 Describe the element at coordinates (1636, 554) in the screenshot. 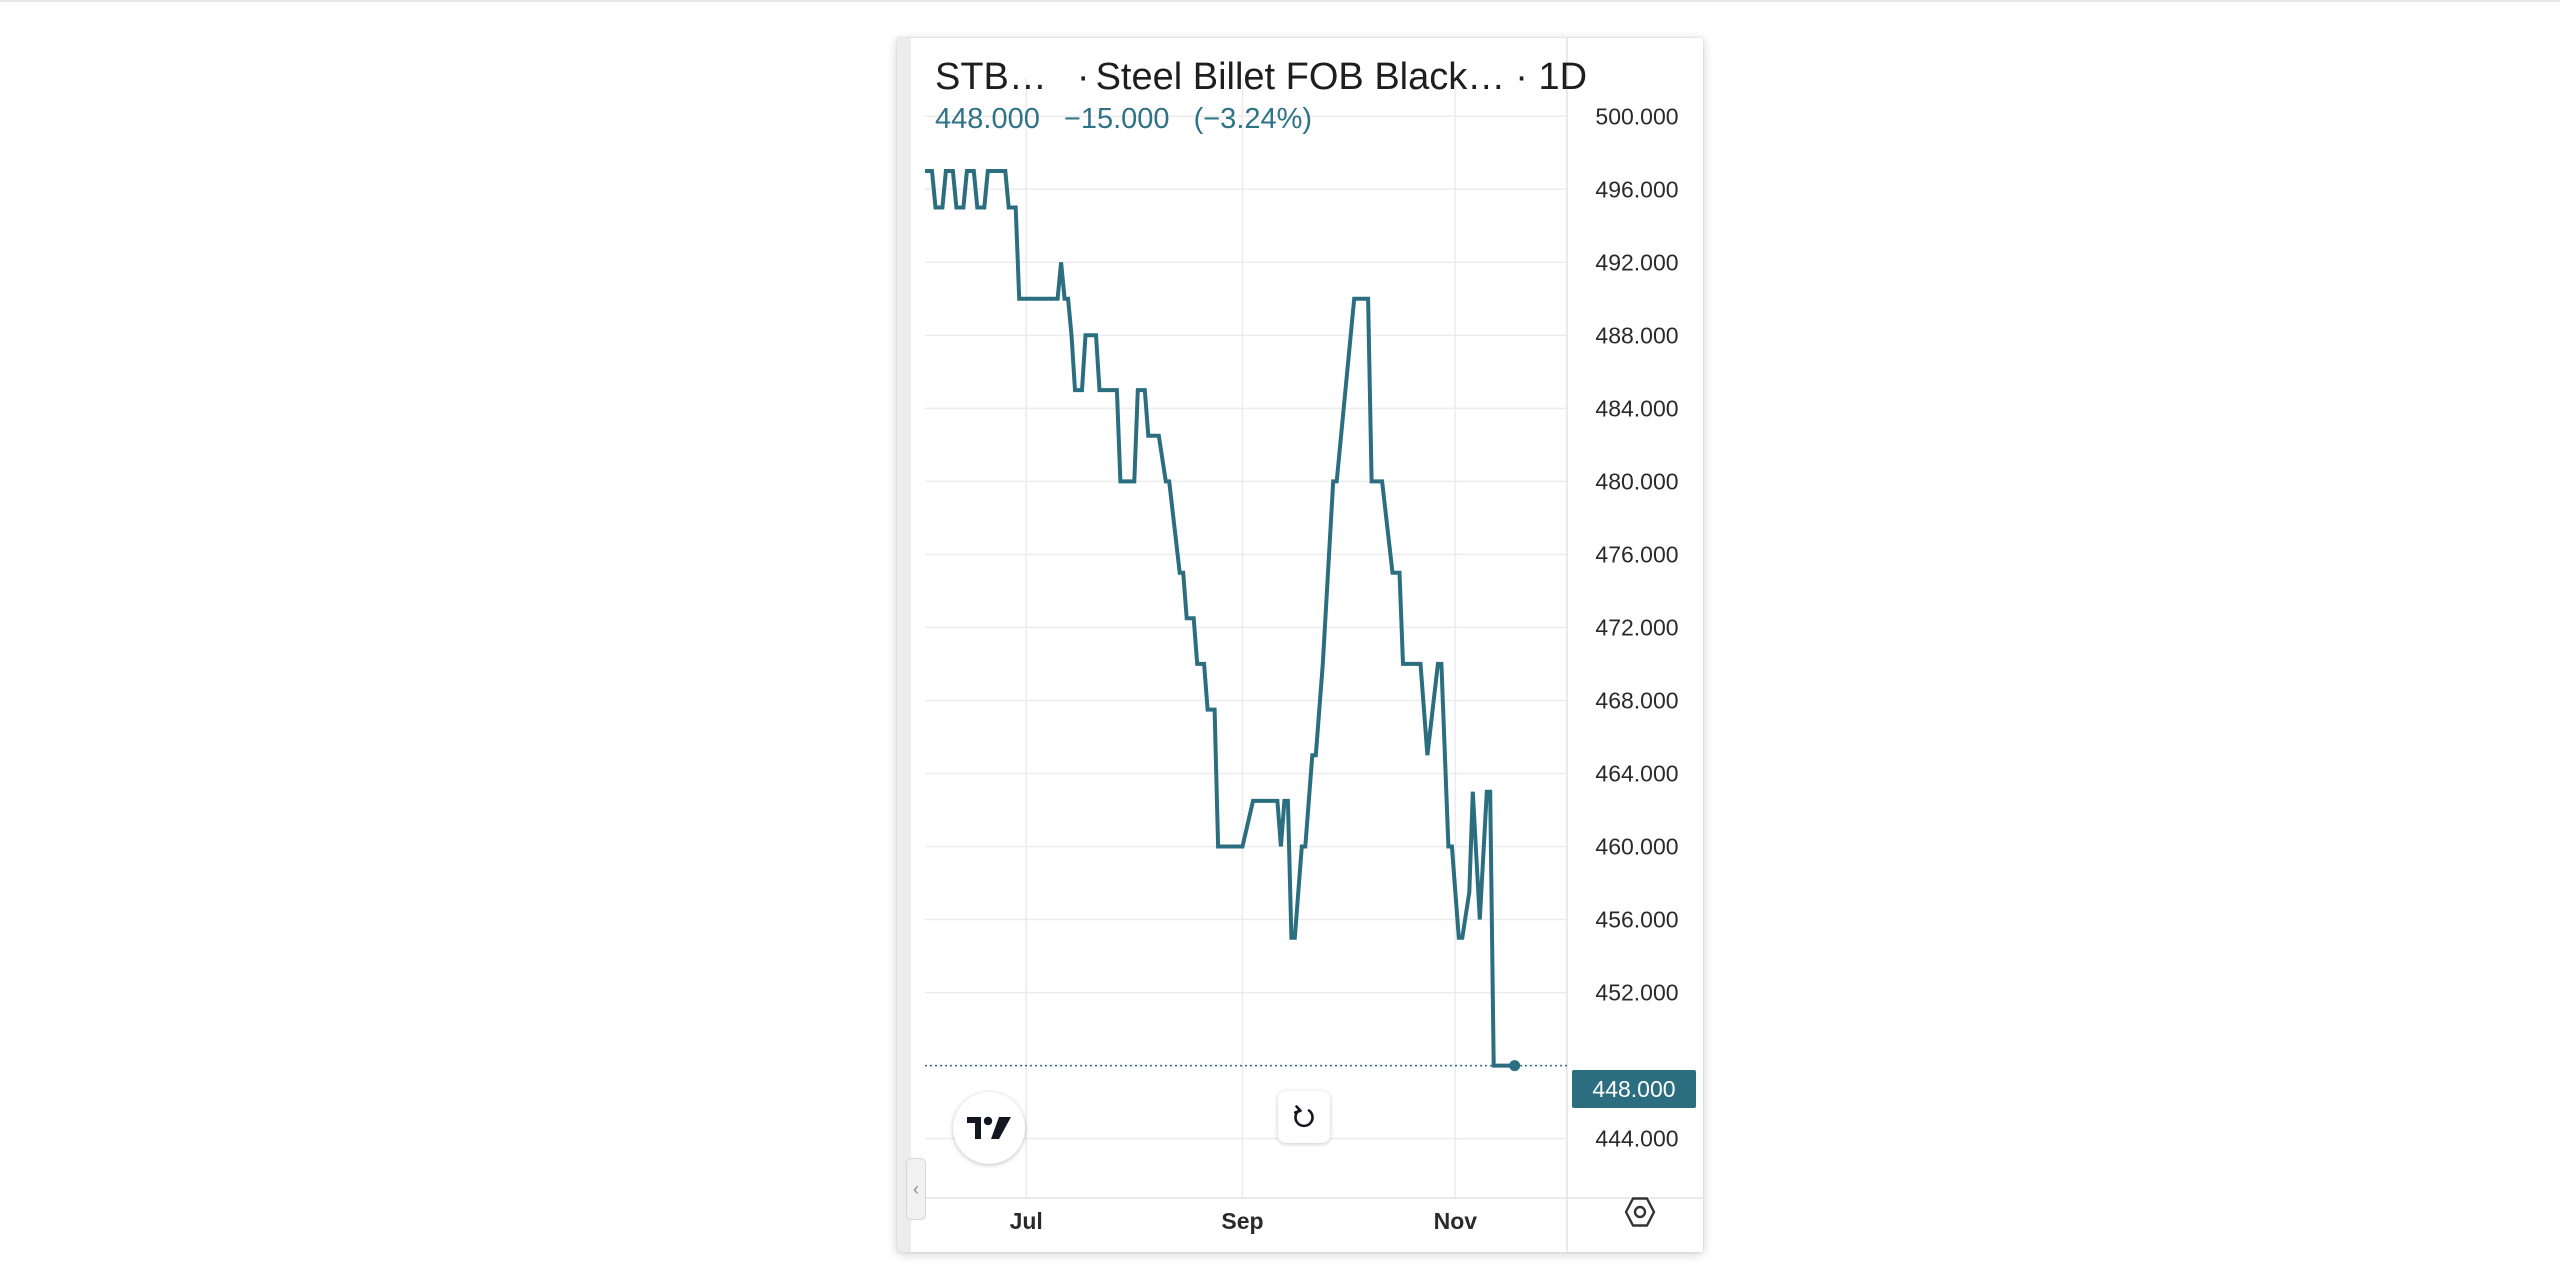

I see `y-tick-label: 476.000` at that location.